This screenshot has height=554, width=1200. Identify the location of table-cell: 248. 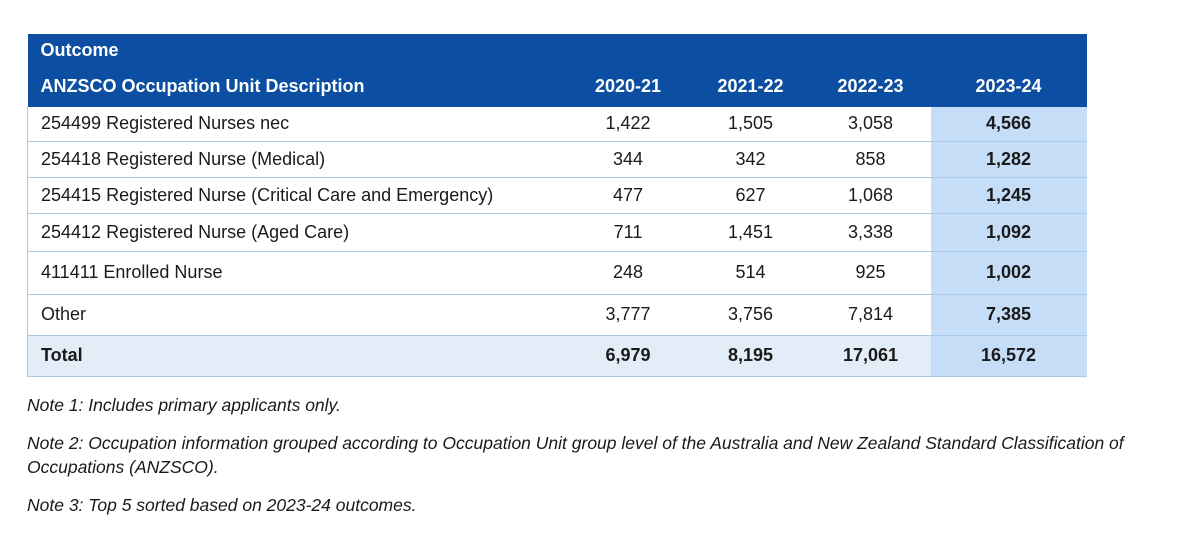
(628, 273).